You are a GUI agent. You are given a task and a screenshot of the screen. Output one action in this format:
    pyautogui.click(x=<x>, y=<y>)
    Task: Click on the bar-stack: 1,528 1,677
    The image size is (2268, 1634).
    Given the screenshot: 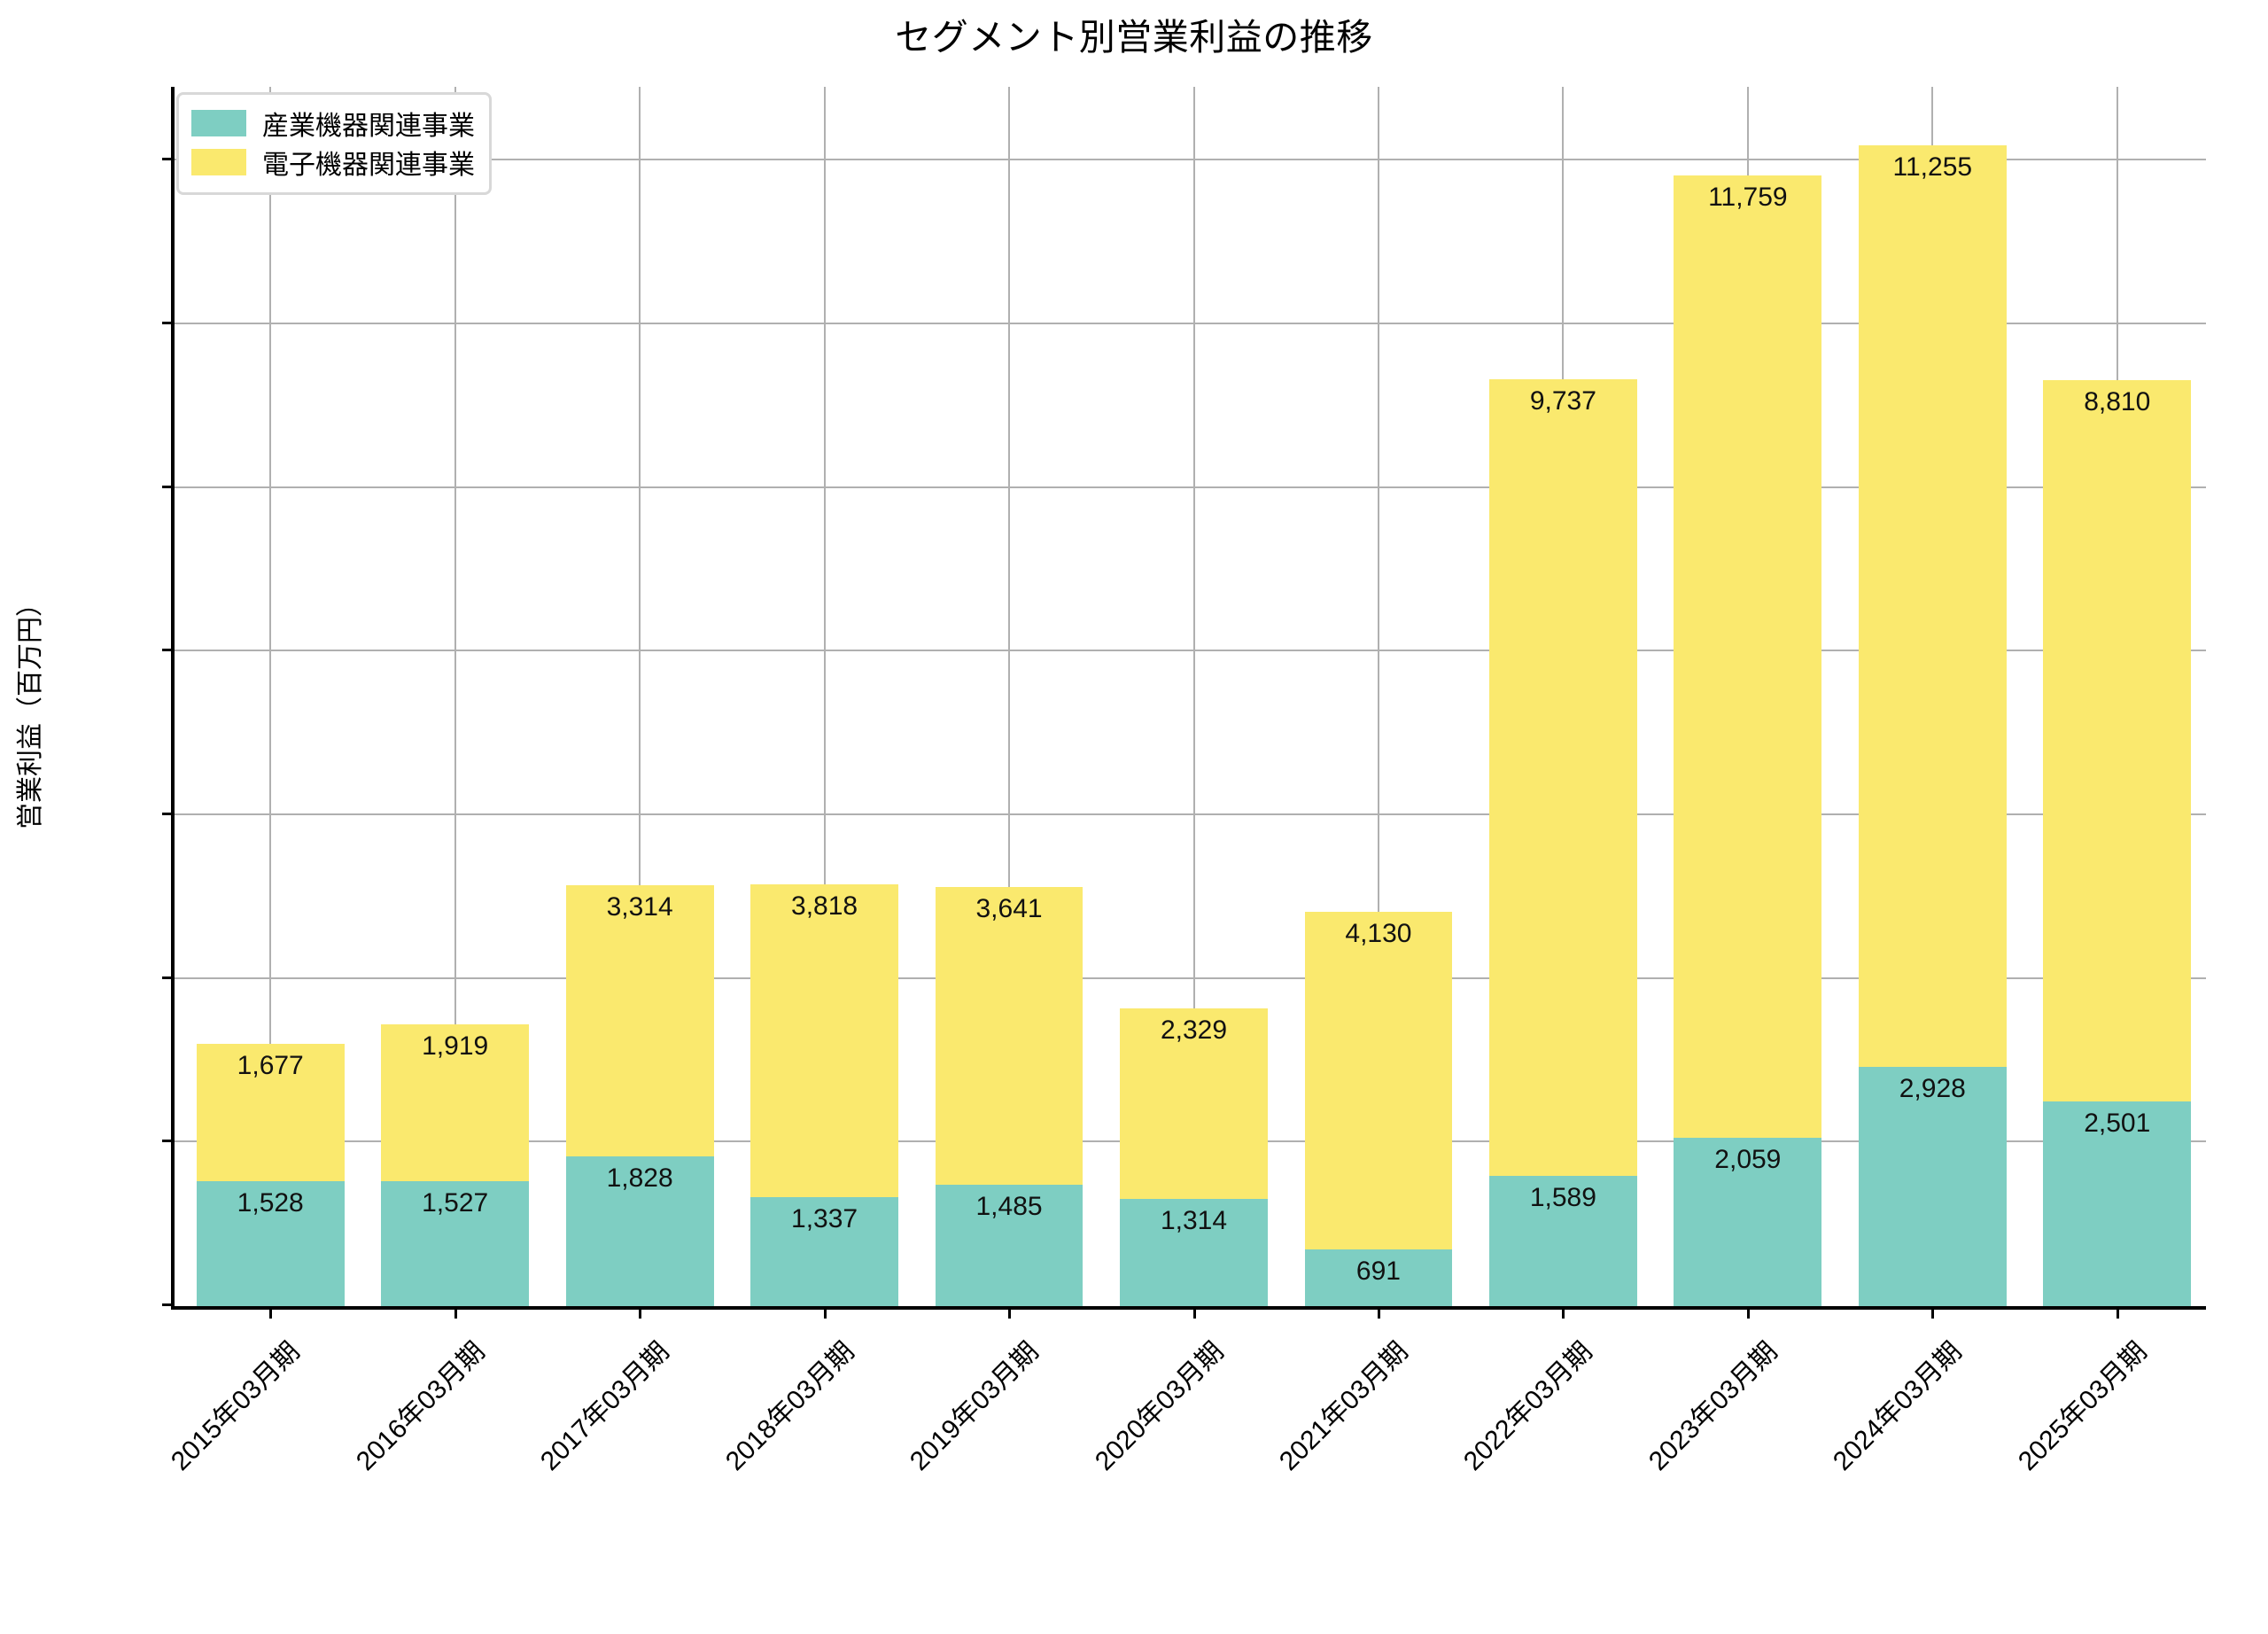 What is the action you would take?
    pyautogui.click(x=270, y=1175)
    